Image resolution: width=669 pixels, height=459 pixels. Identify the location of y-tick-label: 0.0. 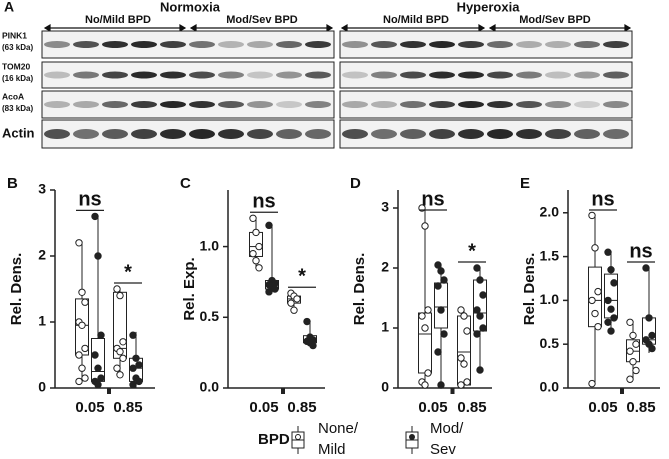
(210, 387).